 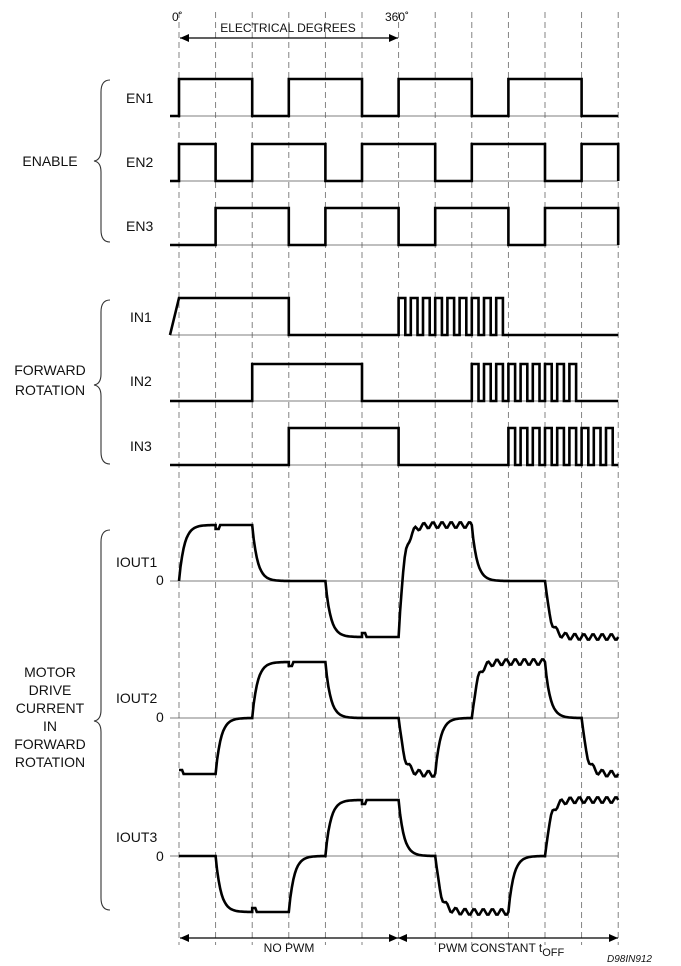 What do you see at coordinates (160, 717) in the screenshot?
I see `iout2-zero-label: 0` at bounding box center [160, 717].